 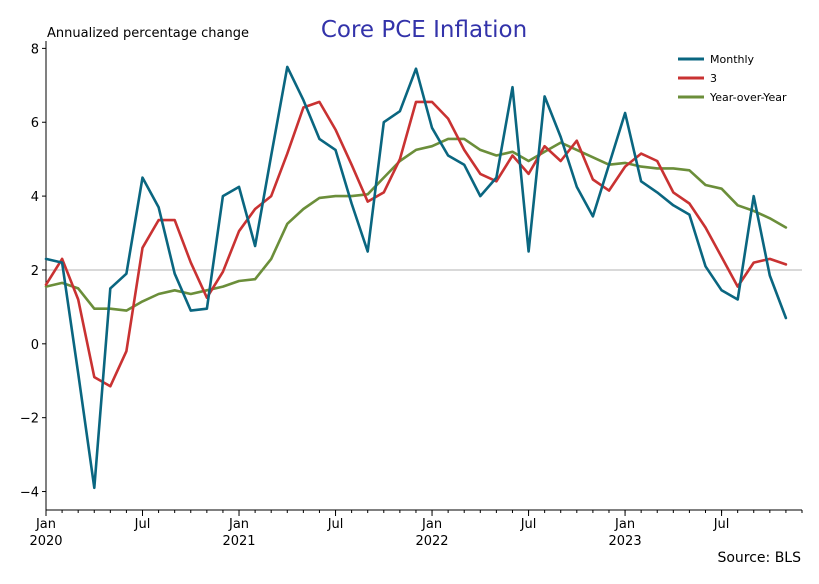 What do you see at coordinates (45, 541) in the screenshot?
I see `x-tick-year-label: 2020` at bounding box center [45, 541].